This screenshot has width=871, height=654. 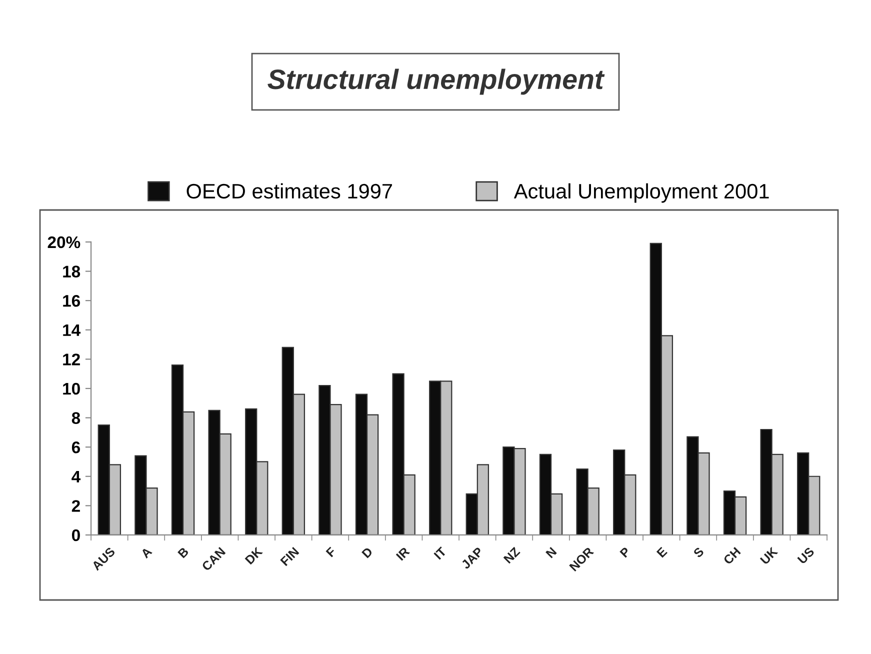 What do you see at coordinates (71, 360) in the screenshot?
I see `y-tick-label: 12` at bounding box center [71, 360].